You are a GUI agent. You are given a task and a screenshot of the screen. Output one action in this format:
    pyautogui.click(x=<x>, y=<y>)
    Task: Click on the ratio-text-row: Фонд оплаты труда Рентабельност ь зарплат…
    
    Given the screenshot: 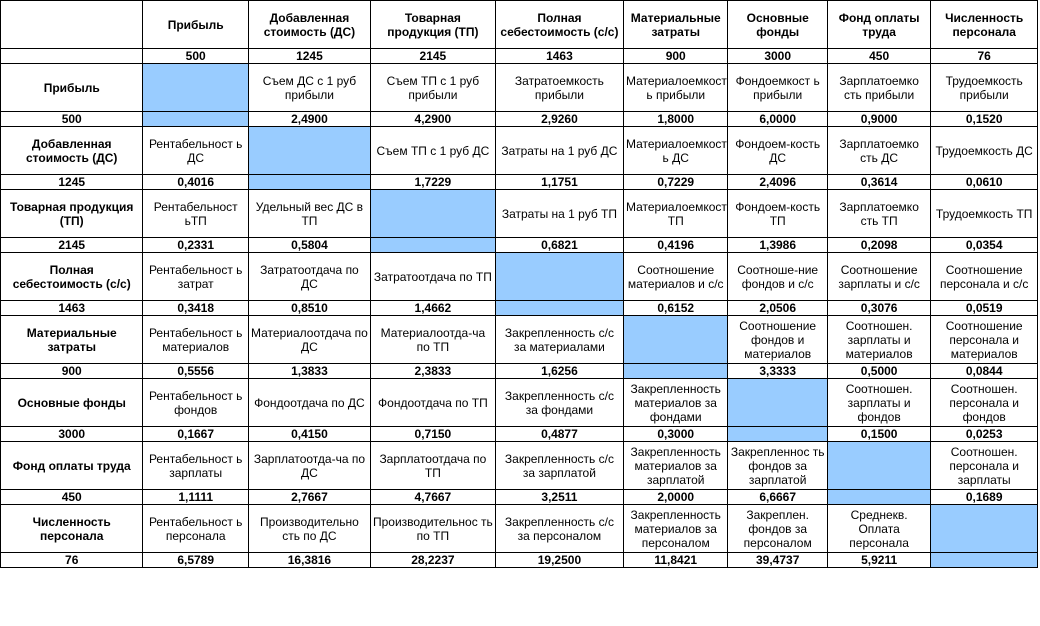 What is the action you would take?
    pyautogui.click(x=519, y=465)
    